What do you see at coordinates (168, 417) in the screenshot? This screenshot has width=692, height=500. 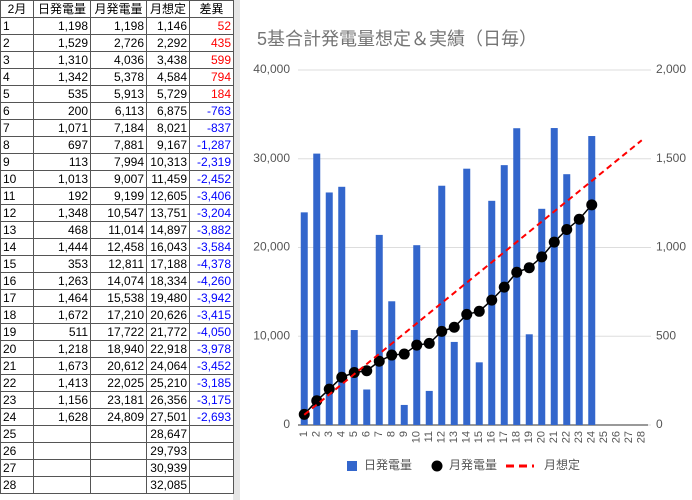 I see `table-cell: 27,501` at bounding box center [168, 417].